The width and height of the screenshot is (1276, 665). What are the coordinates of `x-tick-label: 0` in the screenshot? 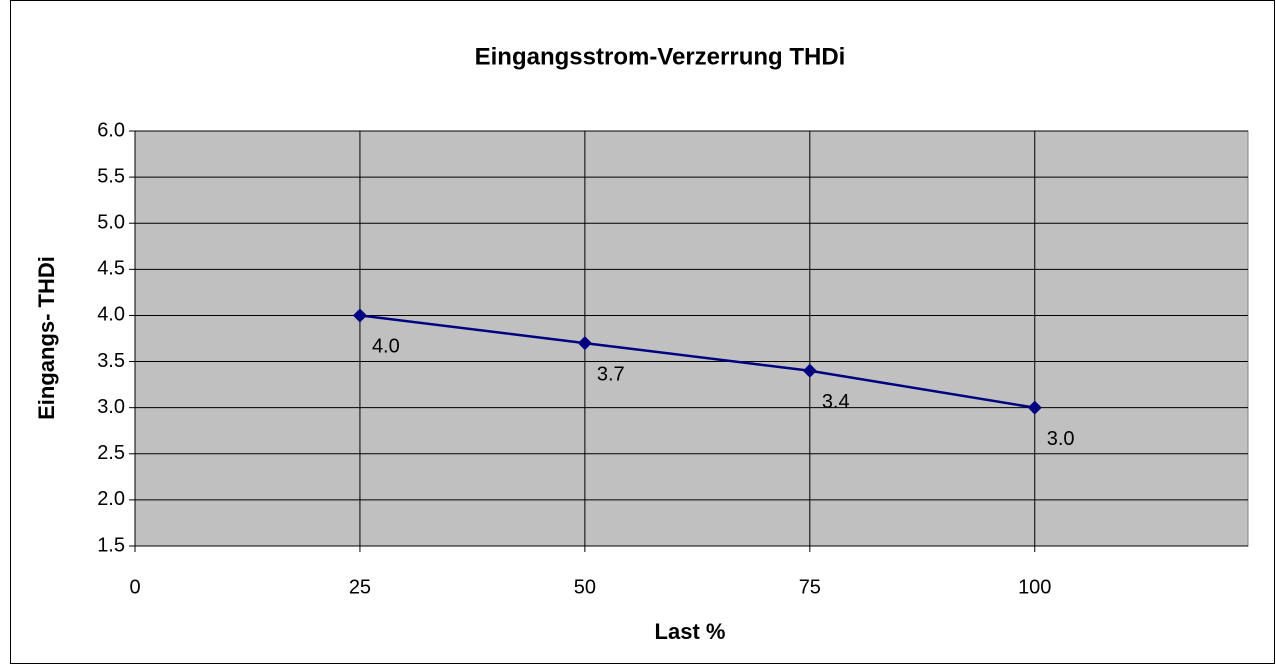 It's located at (134, 587).